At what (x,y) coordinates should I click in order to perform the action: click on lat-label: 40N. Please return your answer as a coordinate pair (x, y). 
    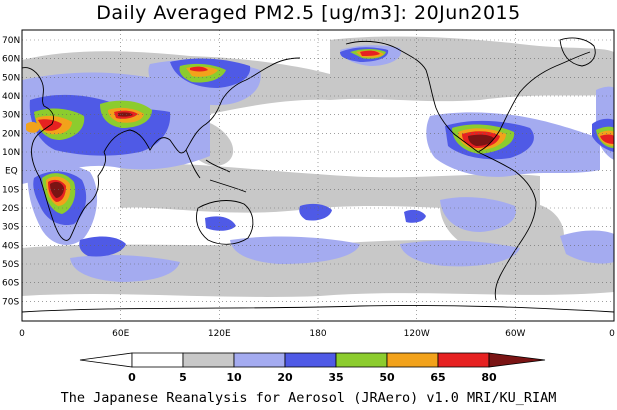
    Looking at the image, I should click on (11, 97).